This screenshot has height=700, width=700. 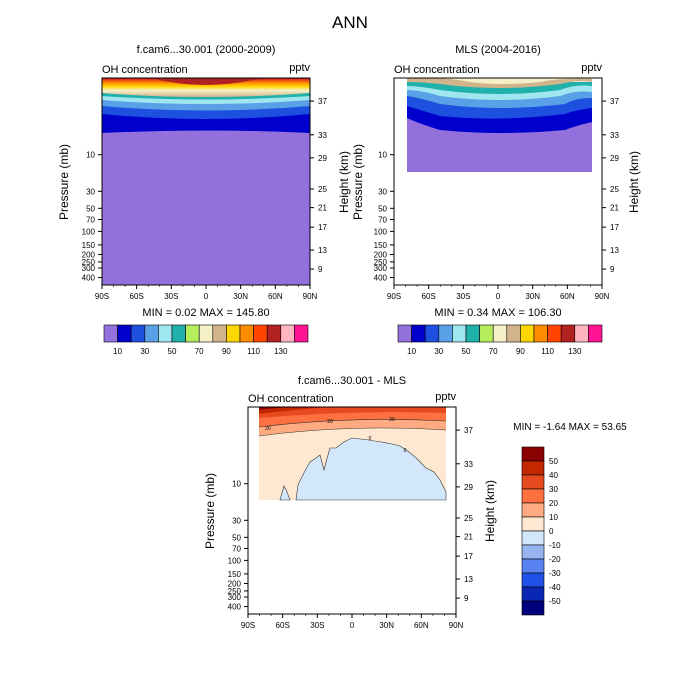 I want to click on pressure-tick-label: 200, so click(x=381, y=254).